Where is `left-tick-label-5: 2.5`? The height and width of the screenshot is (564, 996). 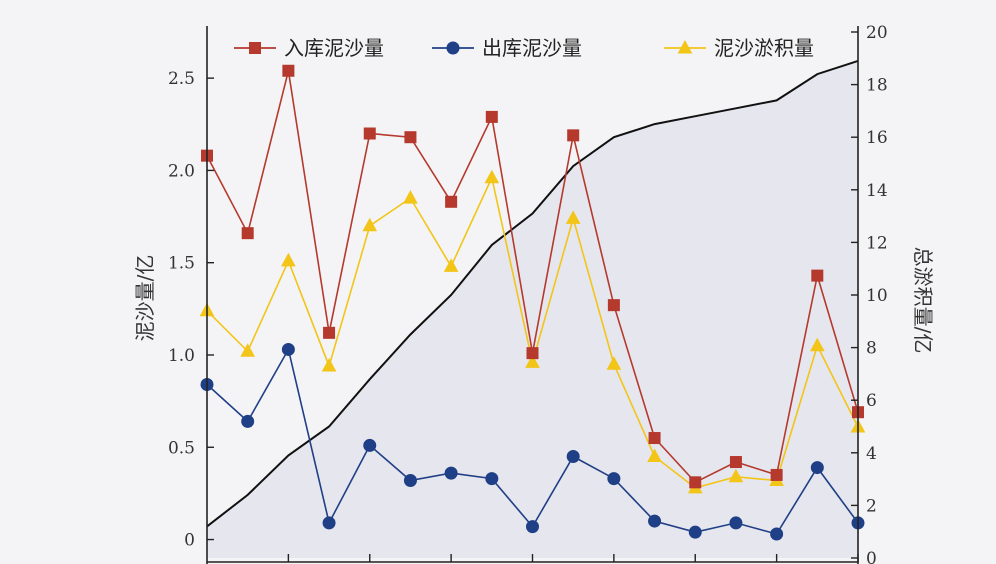
left-tick-label-5: 2.5 is located at coordinates (181, 79).